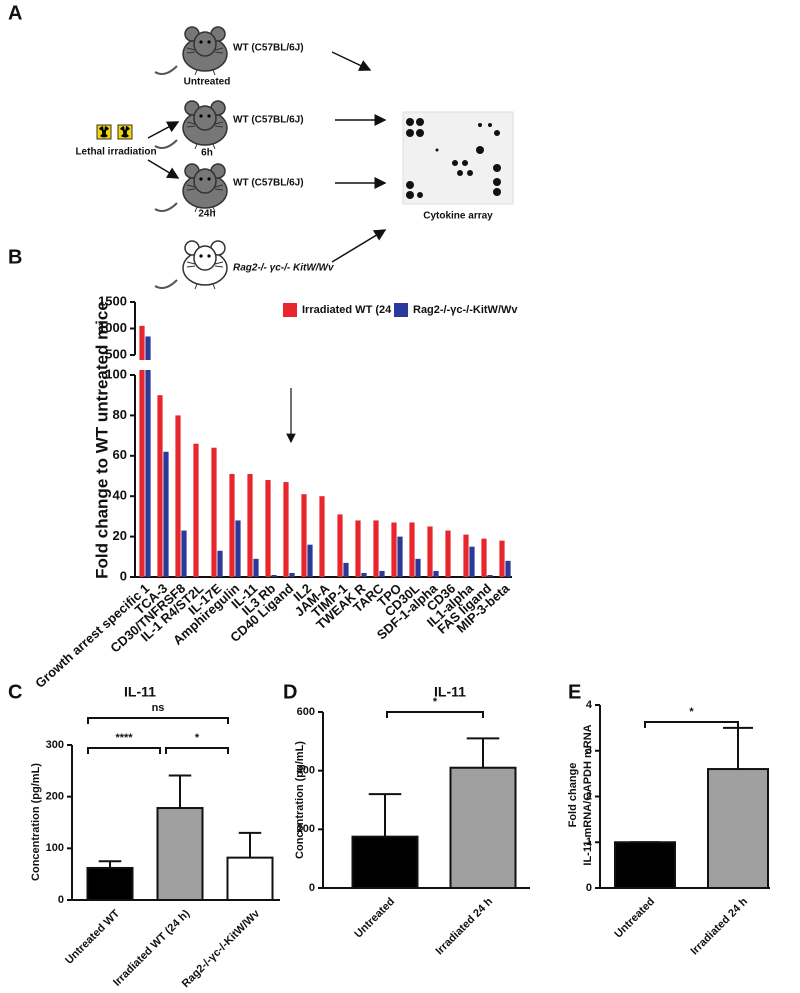  What do you see at coordinates (92, 936) in the screenshot?
I see `x-tick-label: Untreated WT` at bounding box center [92, 936].